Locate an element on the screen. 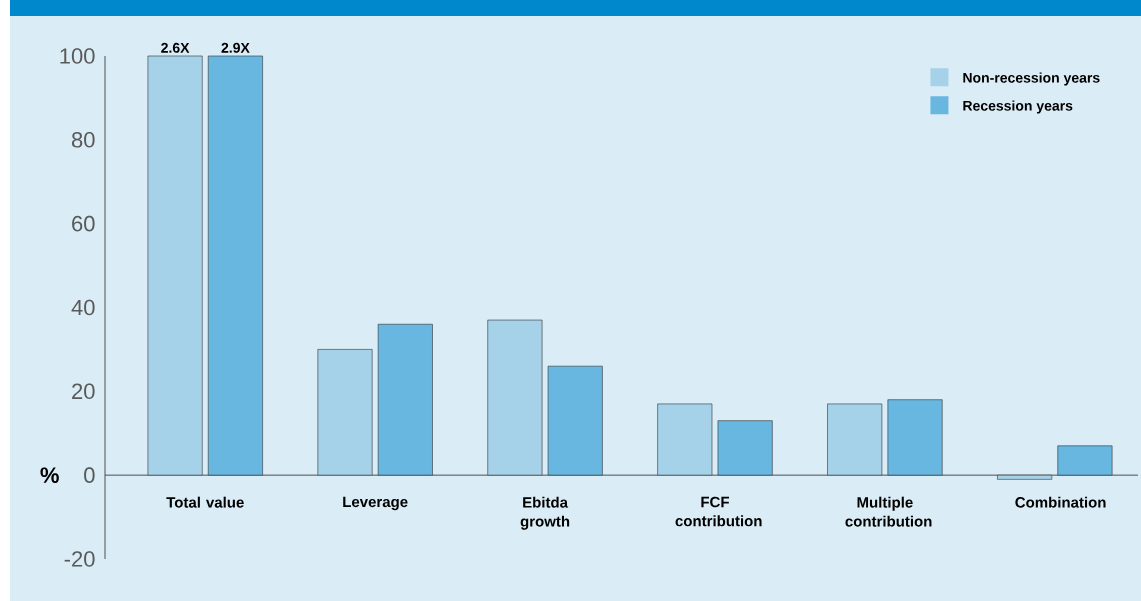 The height and width of the screenshot is (601, 1141). y-tick-label: 40 is located at coordinates (83, 307).